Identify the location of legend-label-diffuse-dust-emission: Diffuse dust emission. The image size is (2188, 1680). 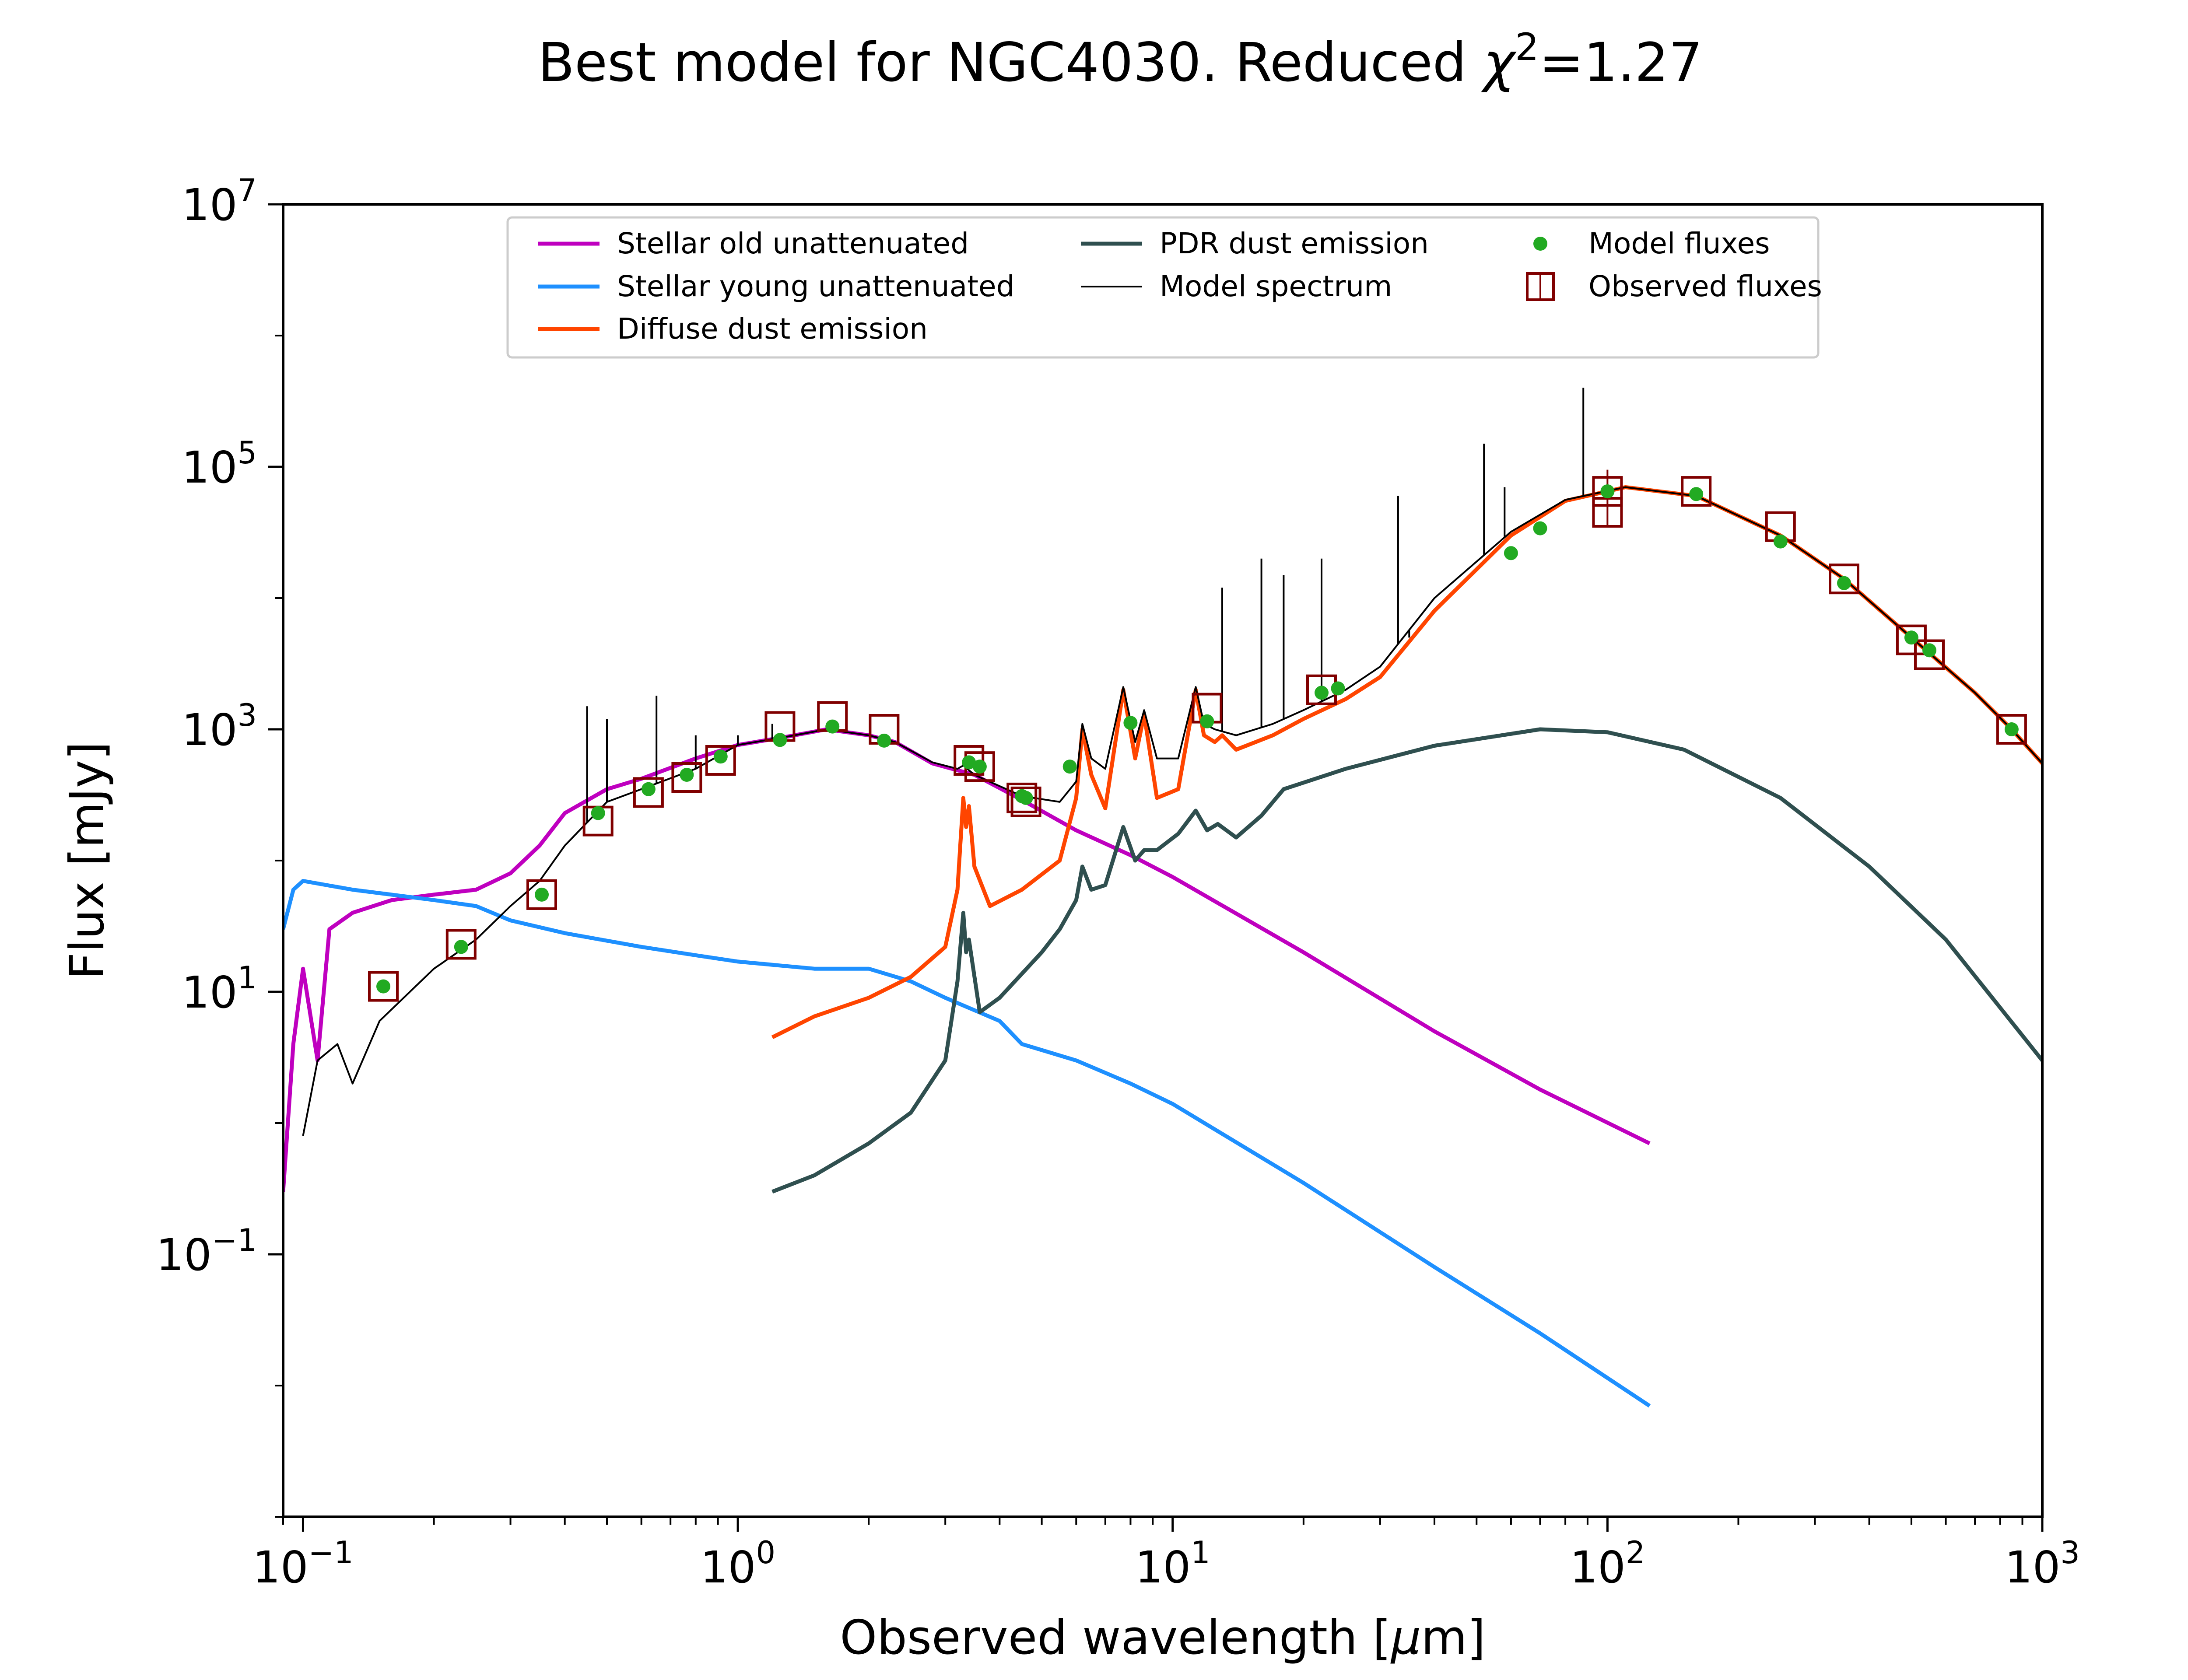
(772, 329).